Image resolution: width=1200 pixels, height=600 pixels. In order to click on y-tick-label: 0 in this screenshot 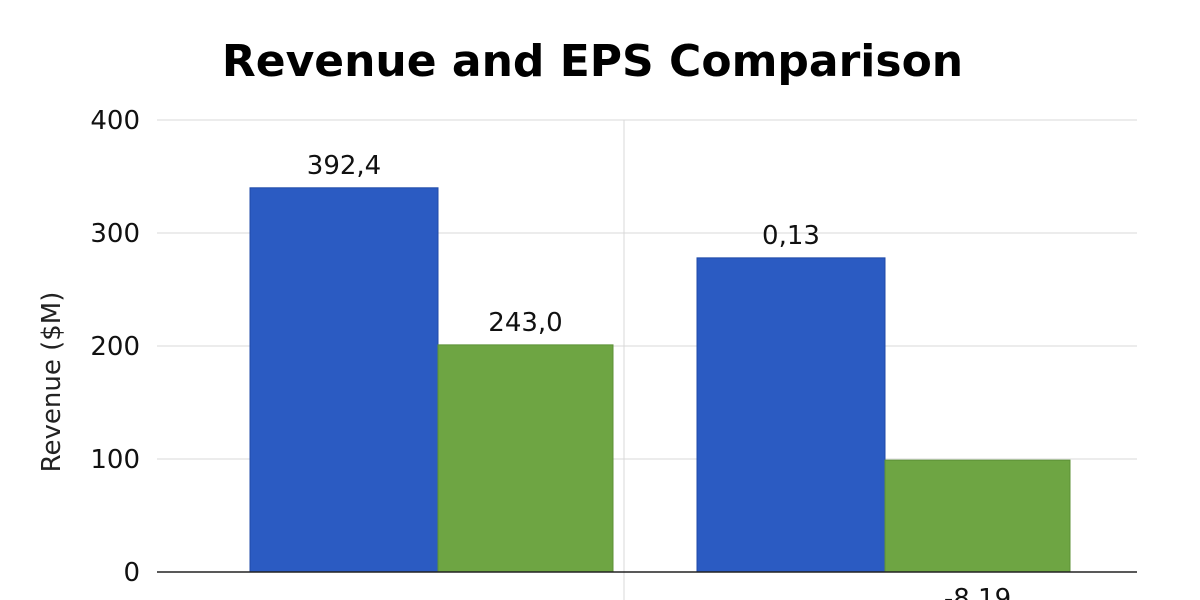, I will do `click(131, 573)`.